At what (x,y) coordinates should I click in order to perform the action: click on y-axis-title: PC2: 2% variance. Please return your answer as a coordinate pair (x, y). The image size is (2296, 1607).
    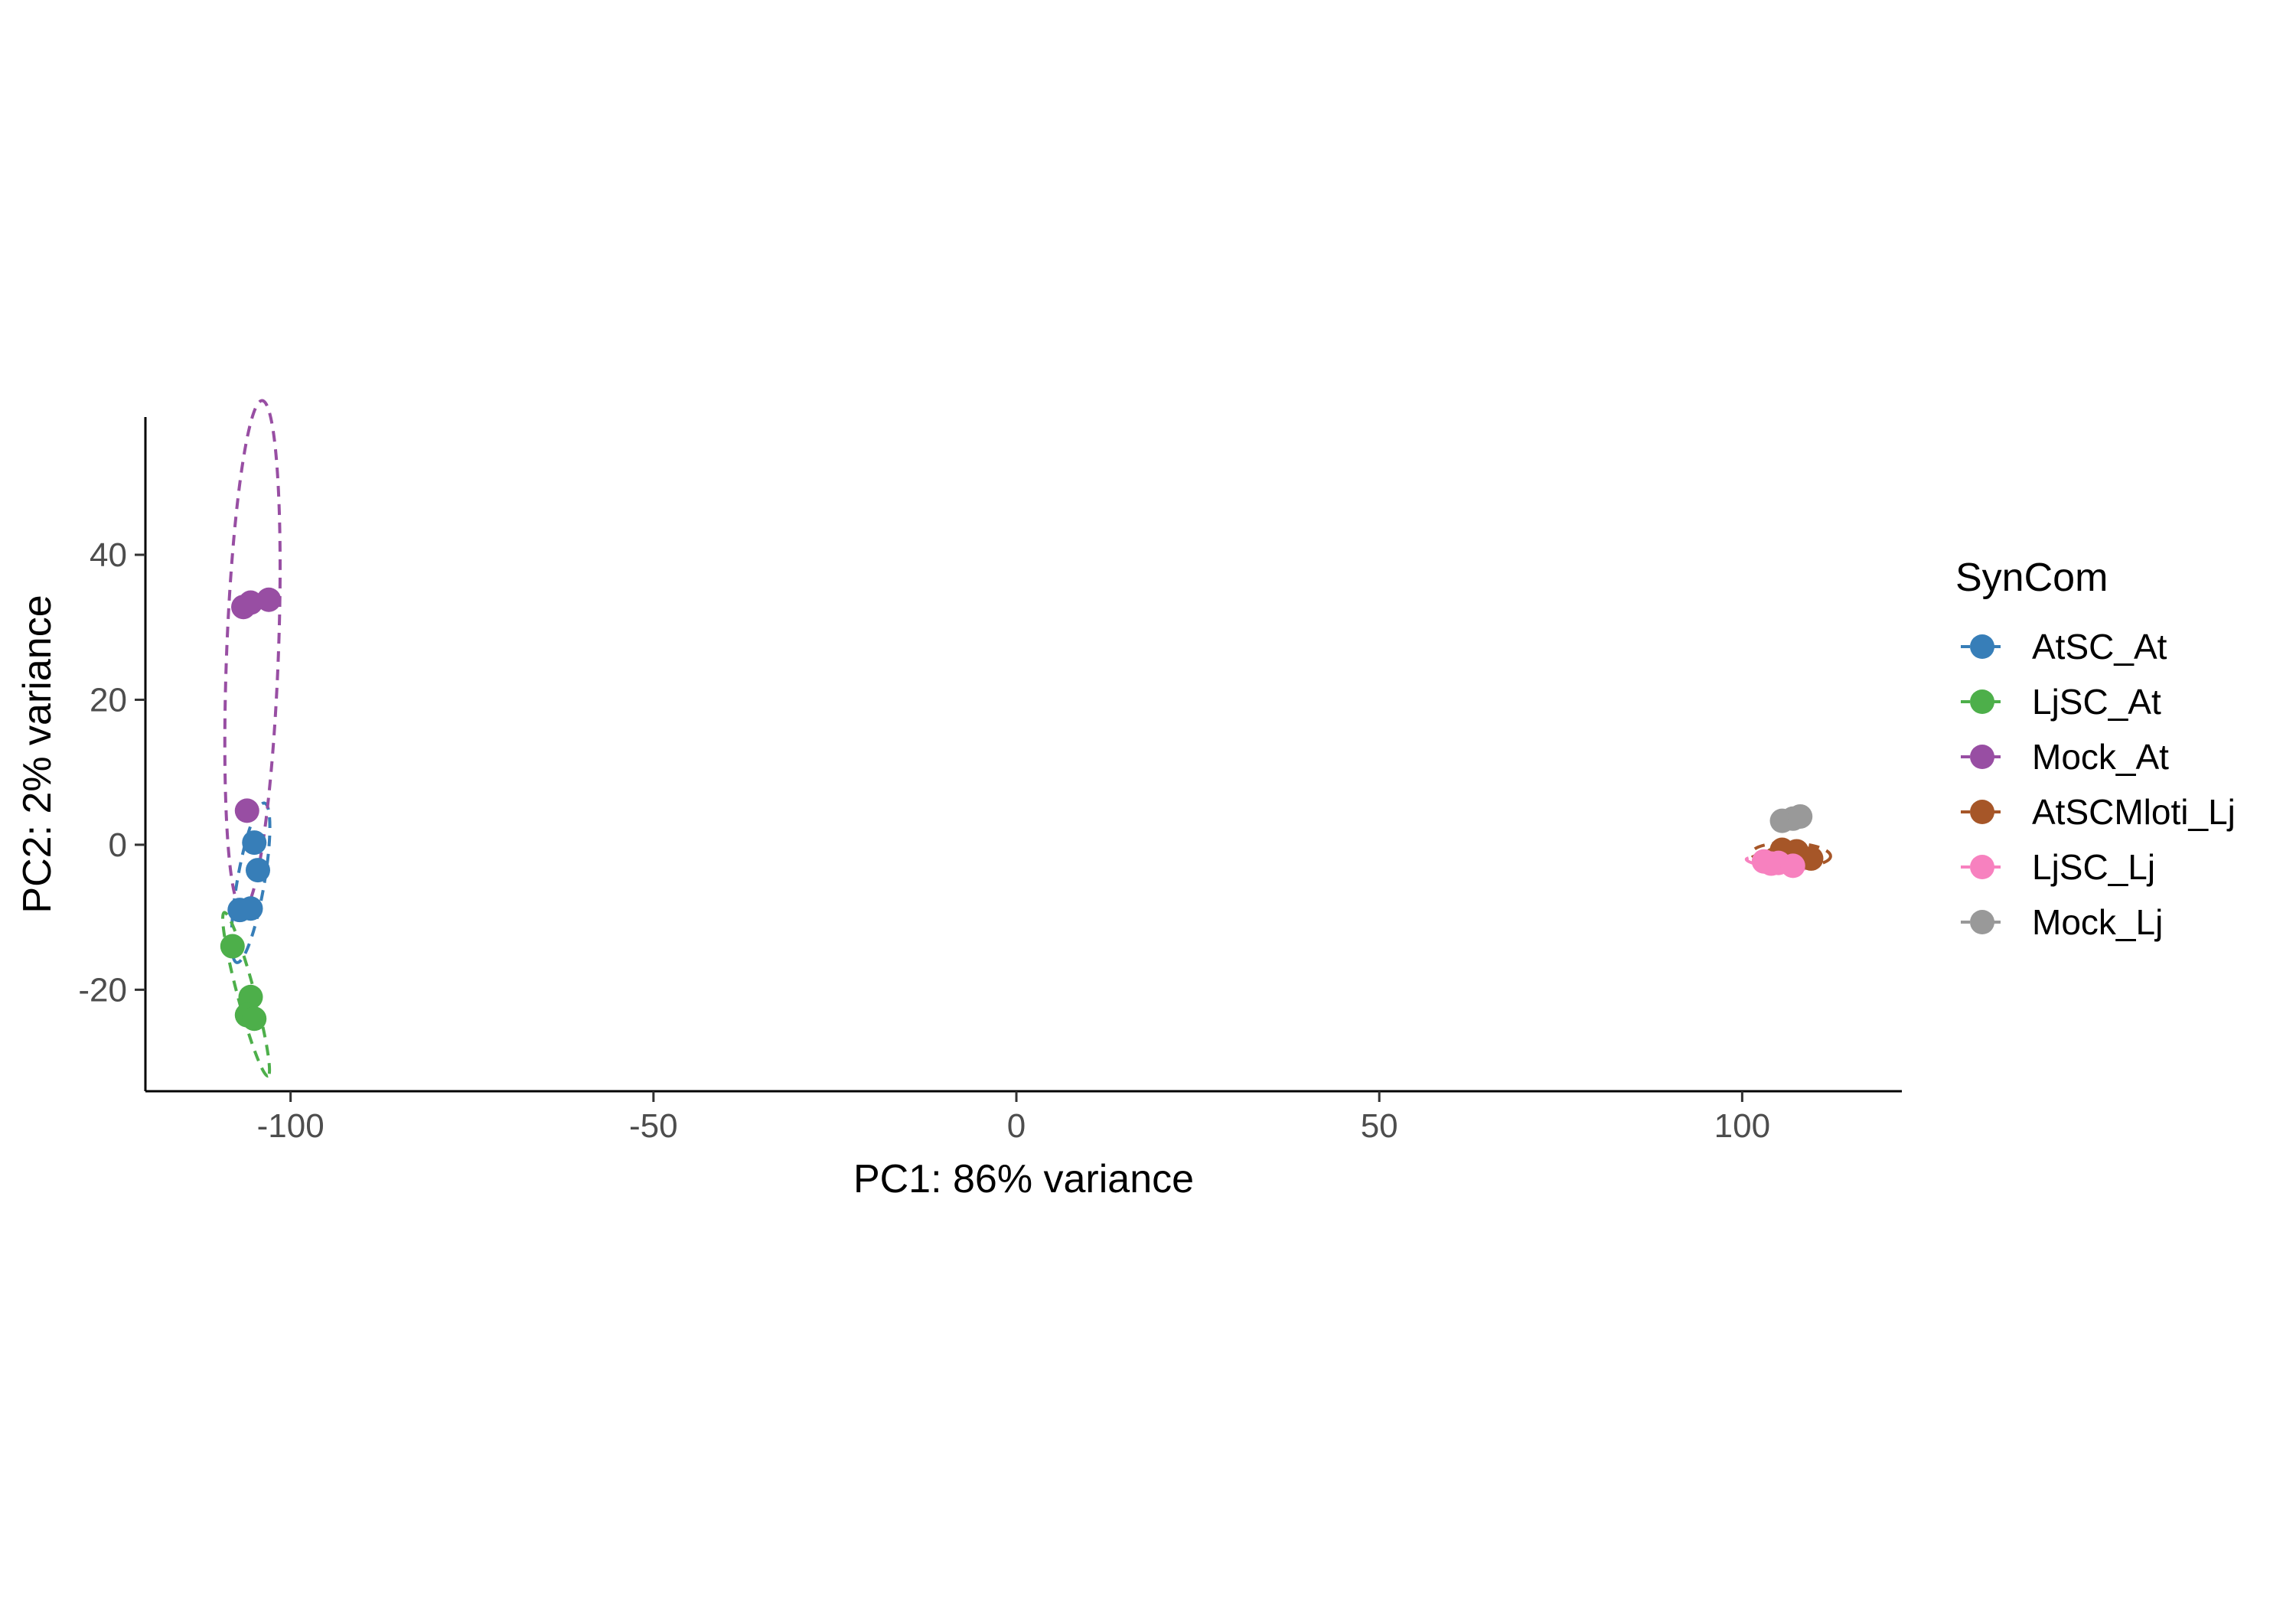
    Looking at the image, I should click on (37, 754).